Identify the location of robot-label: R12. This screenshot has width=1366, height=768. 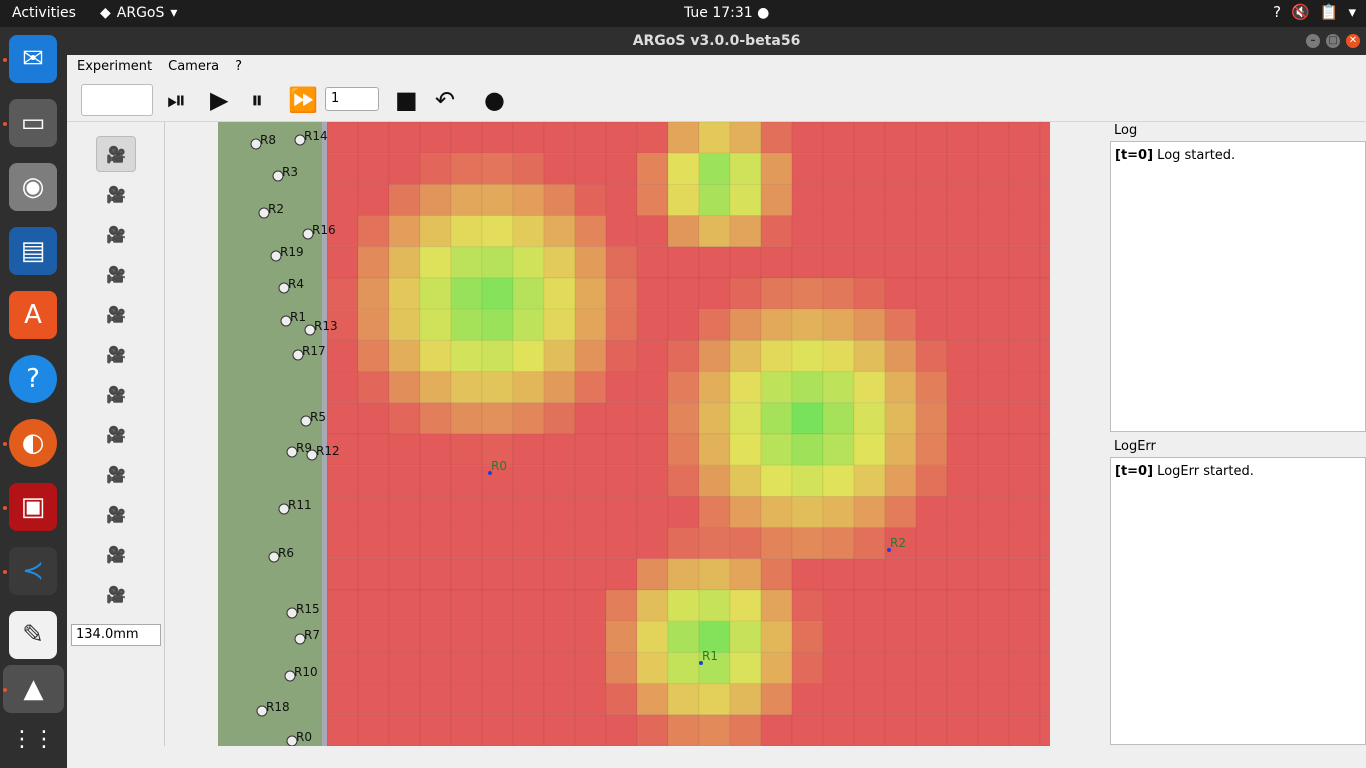
(328, 451).